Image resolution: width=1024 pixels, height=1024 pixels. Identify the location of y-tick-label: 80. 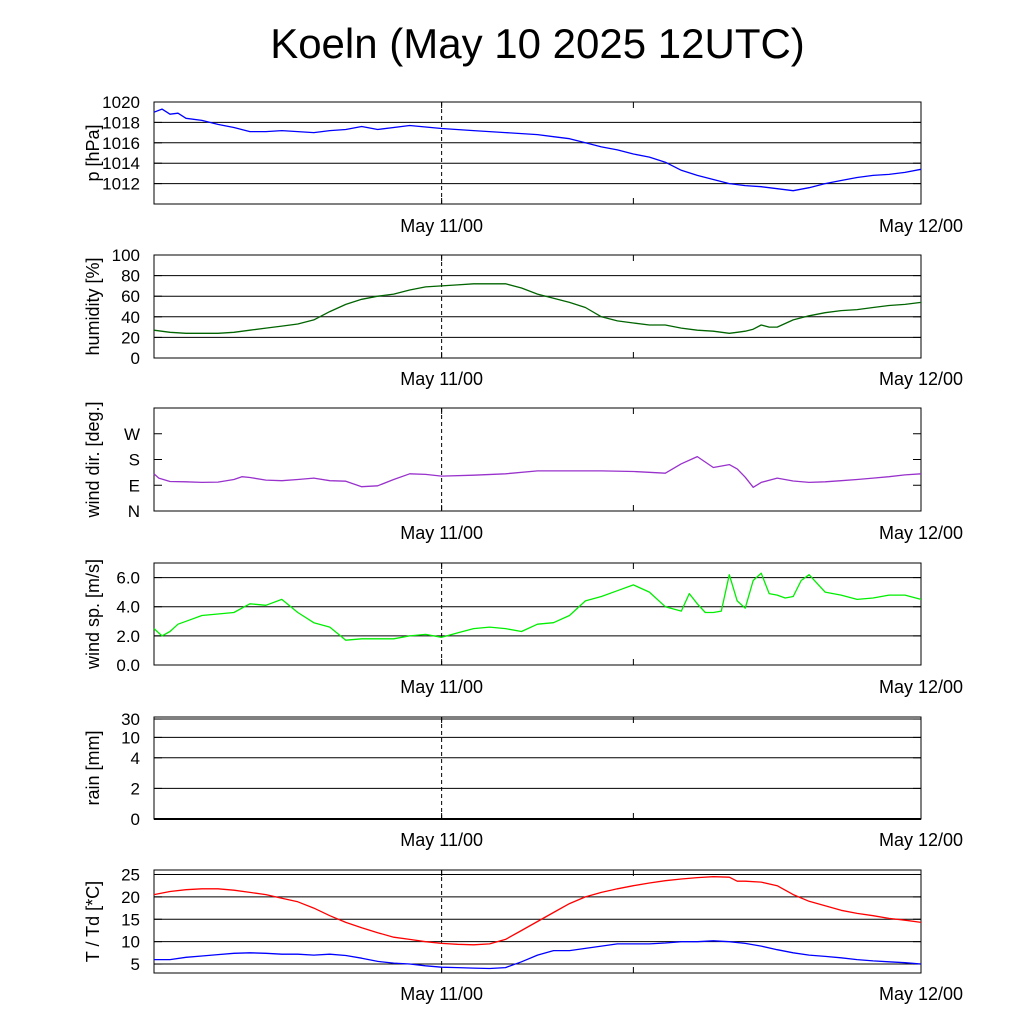
(130, 276).